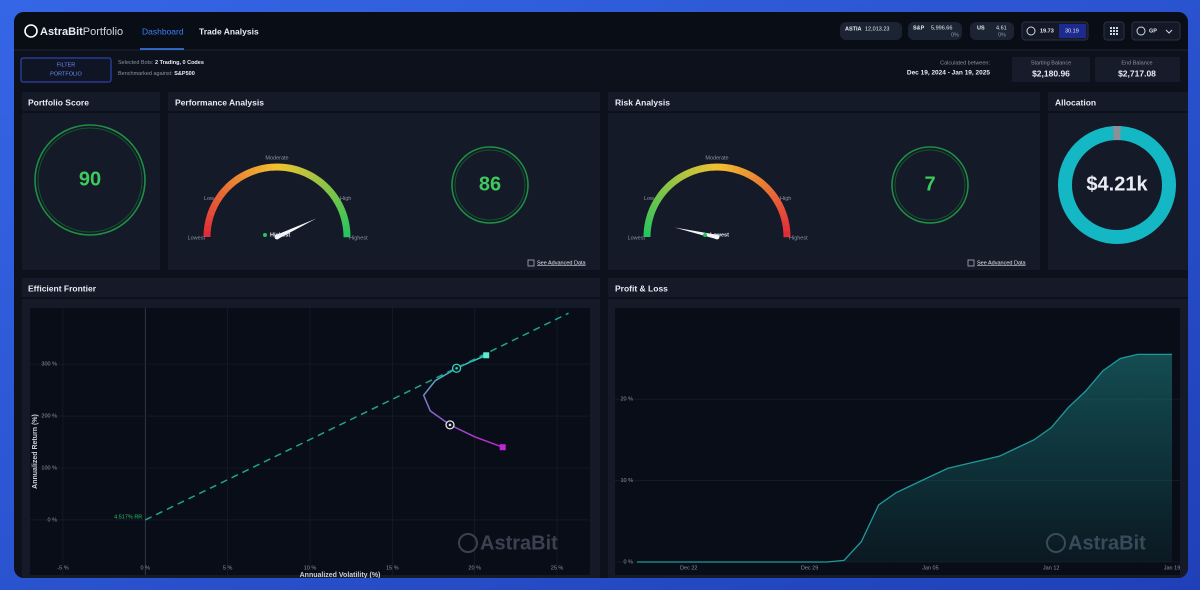 Image resolution: width=1200 pixels, height=590 pixels. I want to click on logo: AstraBitPortfolio, so click(81, 32).